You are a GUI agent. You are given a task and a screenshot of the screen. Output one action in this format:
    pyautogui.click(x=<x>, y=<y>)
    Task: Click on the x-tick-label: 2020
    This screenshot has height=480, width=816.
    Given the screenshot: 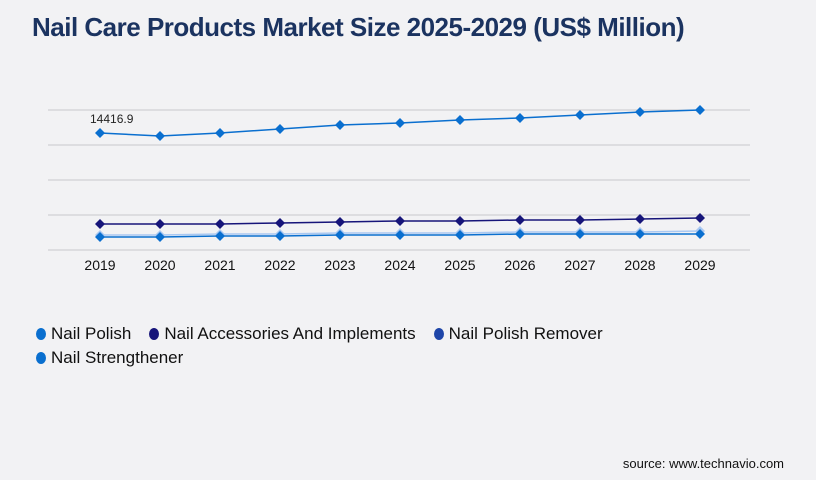 What is the action you would take?
    pyautogui.click(x=159, y=265)
    